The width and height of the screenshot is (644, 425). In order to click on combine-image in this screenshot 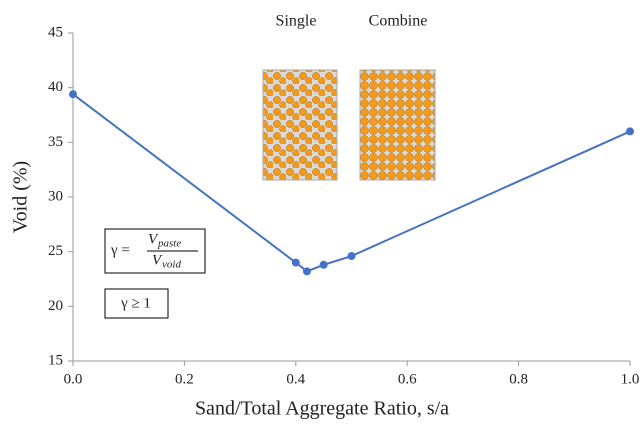, I will do `click(397, 125)`.